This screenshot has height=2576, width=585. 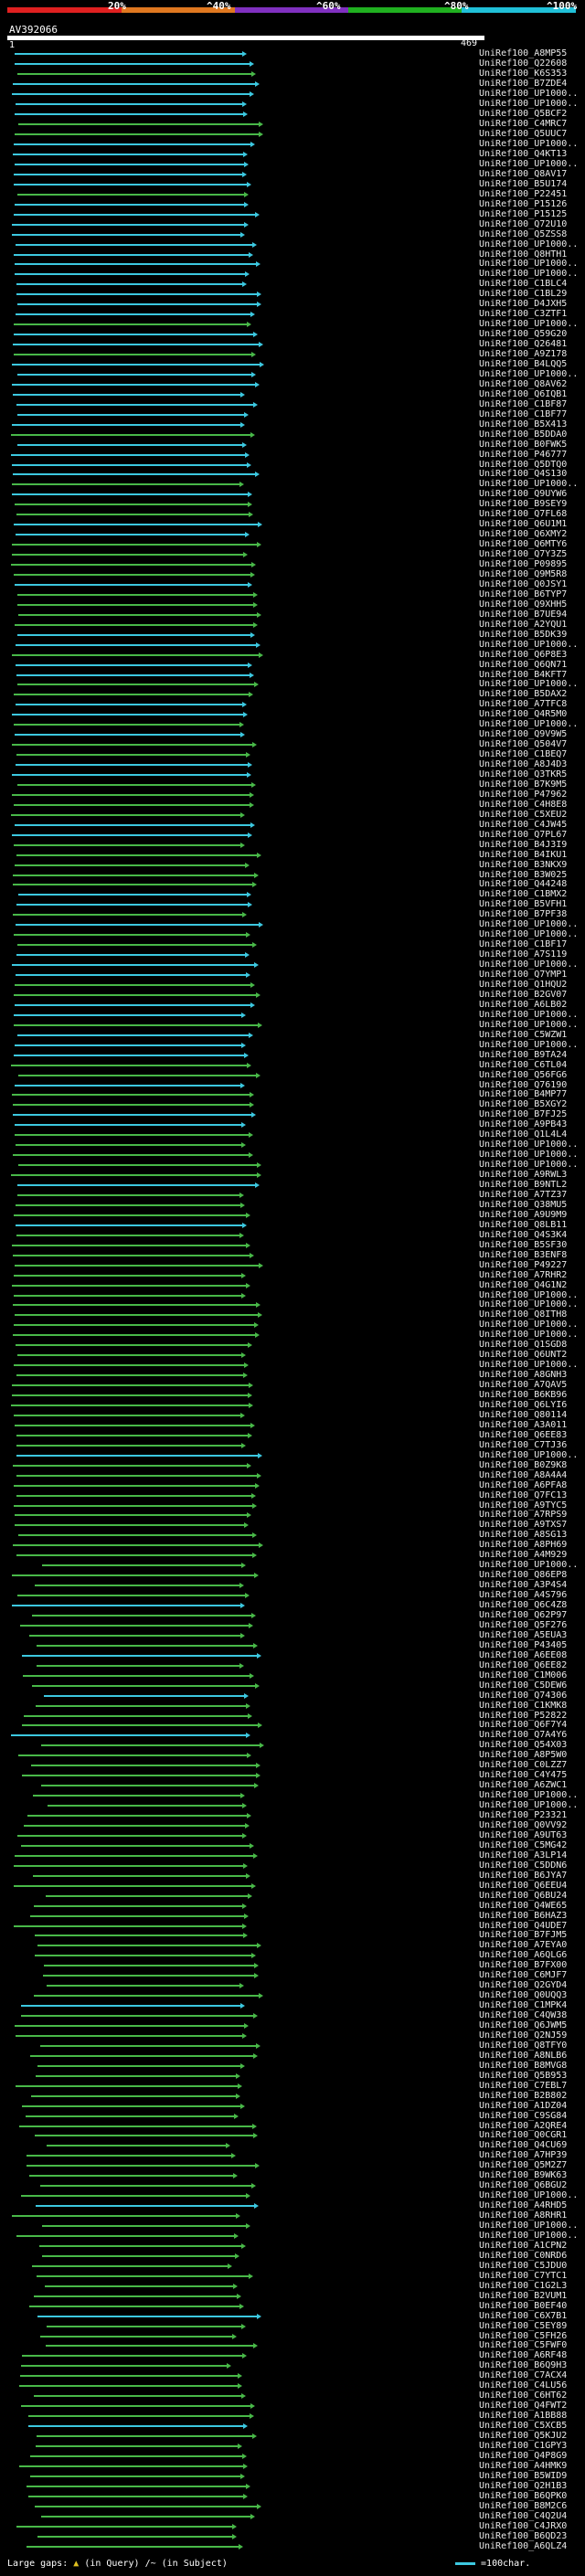 I want to click on hit-label: UniRef100_Q8HTH1, so click(x=523, y=254).